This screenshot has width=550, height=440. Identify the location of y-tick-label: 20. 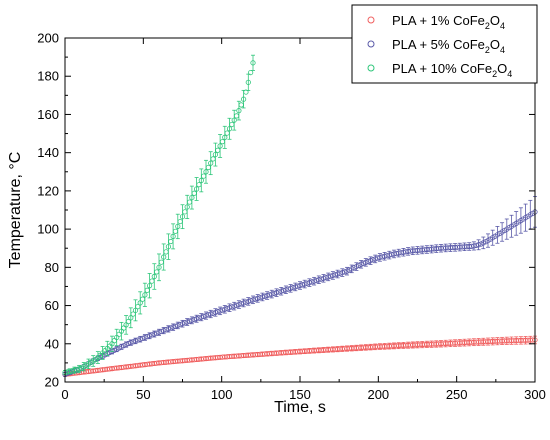
(52, 382).